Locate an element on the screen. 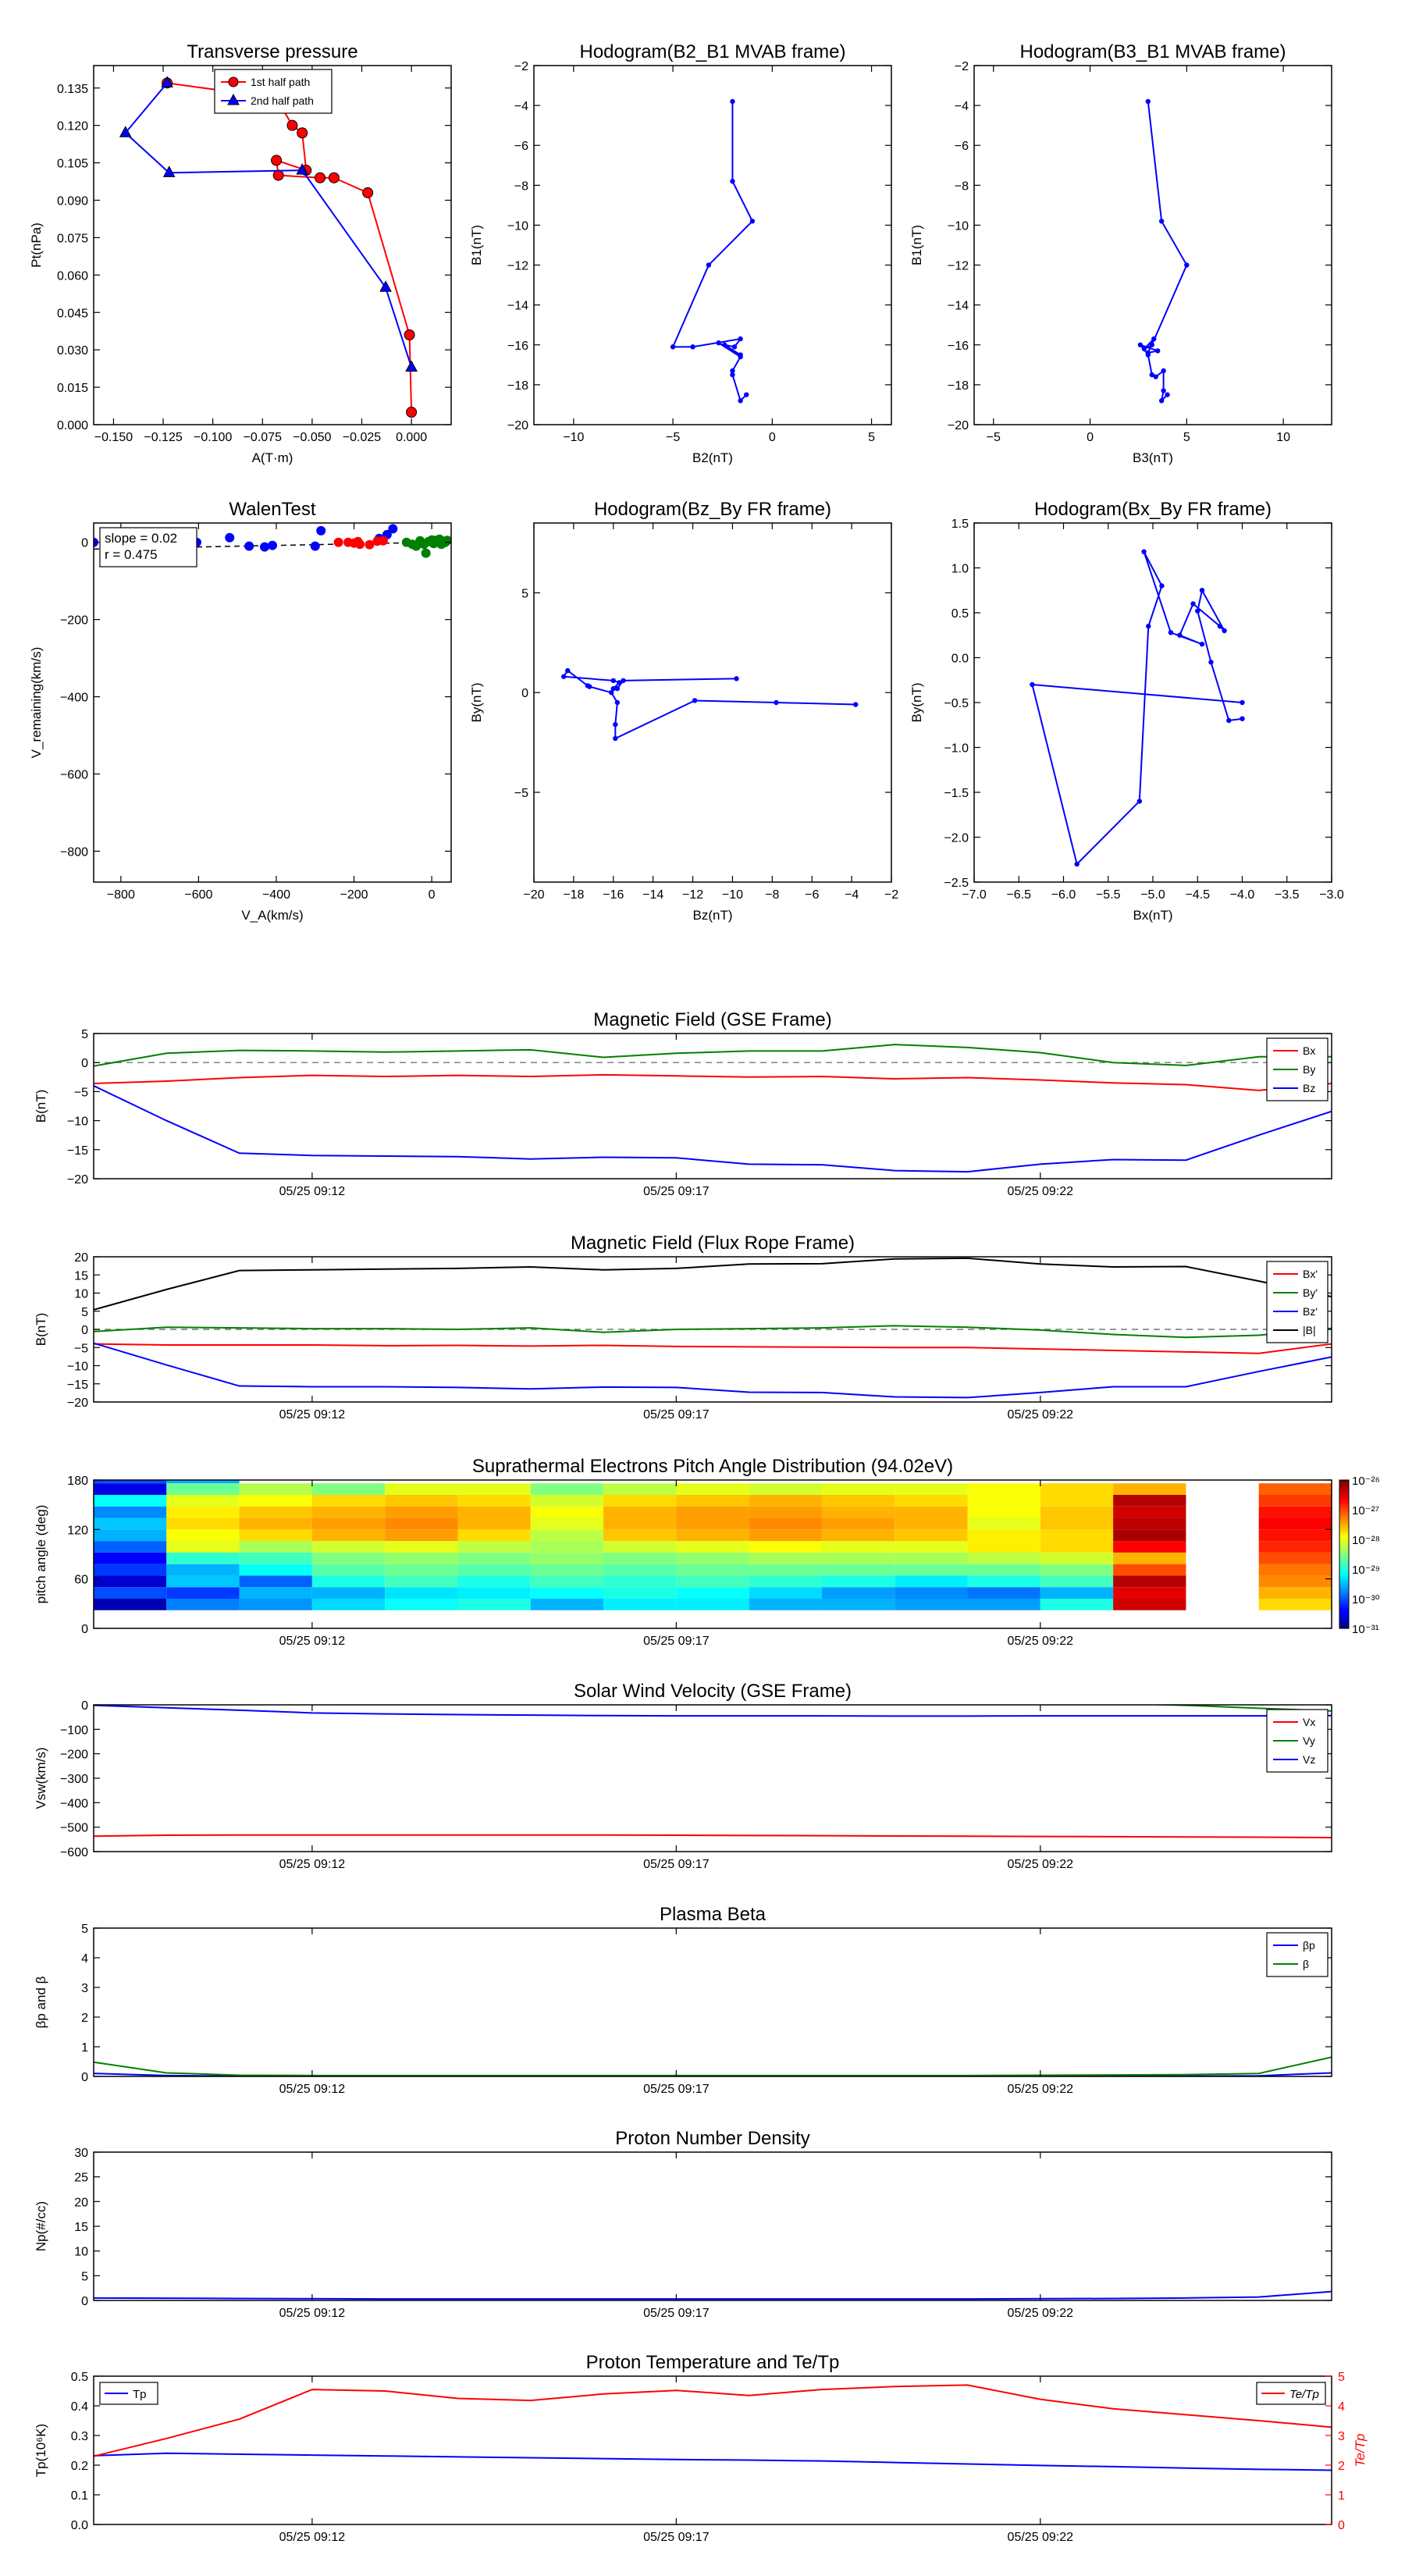  annotation-frame is located at coordinates (148, 547).